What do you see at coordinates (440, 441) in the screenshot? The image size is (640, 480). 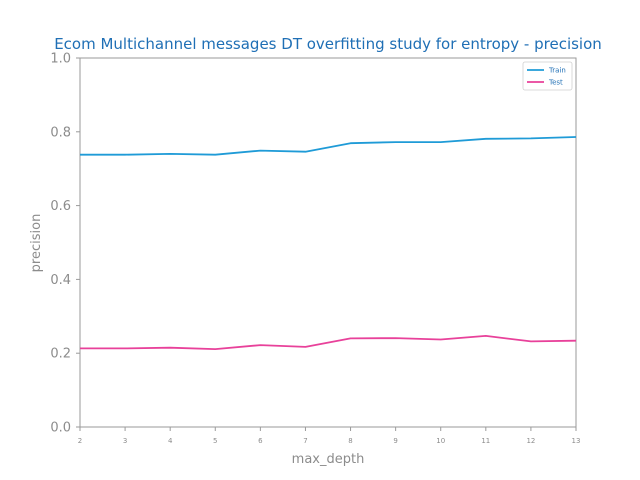 I see `x-tick-label: 10` at bounding box center [440, 441].